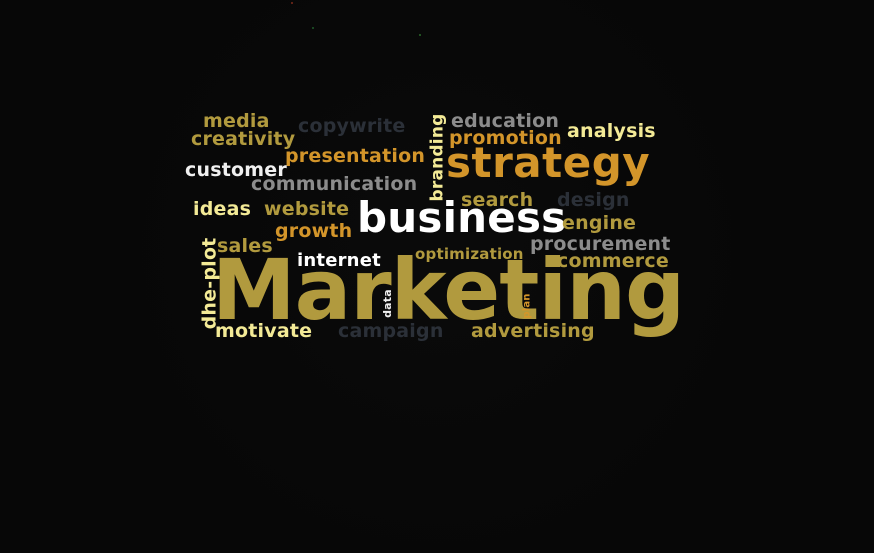  I want to click on word-creativity: creativity, so click(243, 139).